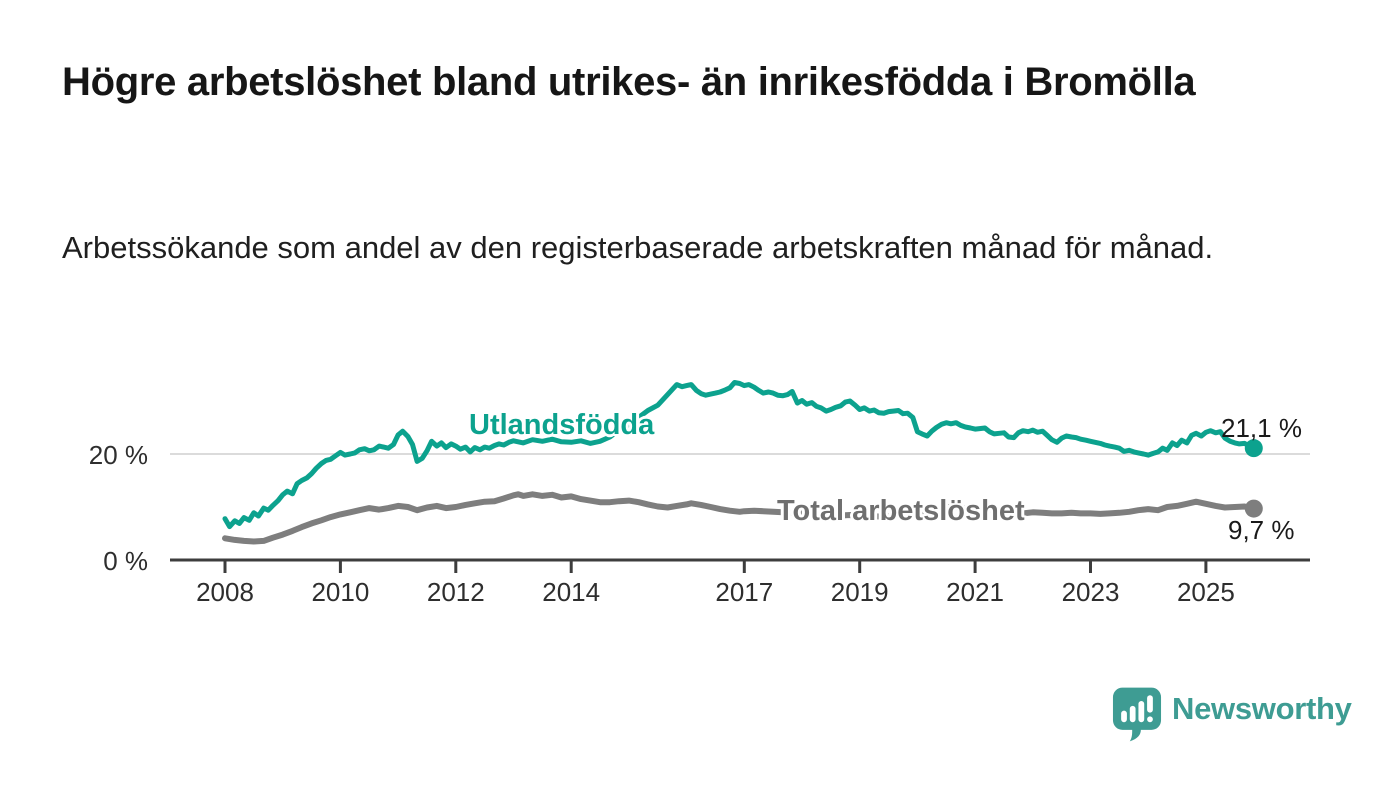 Image resolution: width=1400 pixels, height=794 pixels. Describe the element at coordinates (975, 592) in the screenshot. I see `x-tick-label-2021: 2021` at that location.